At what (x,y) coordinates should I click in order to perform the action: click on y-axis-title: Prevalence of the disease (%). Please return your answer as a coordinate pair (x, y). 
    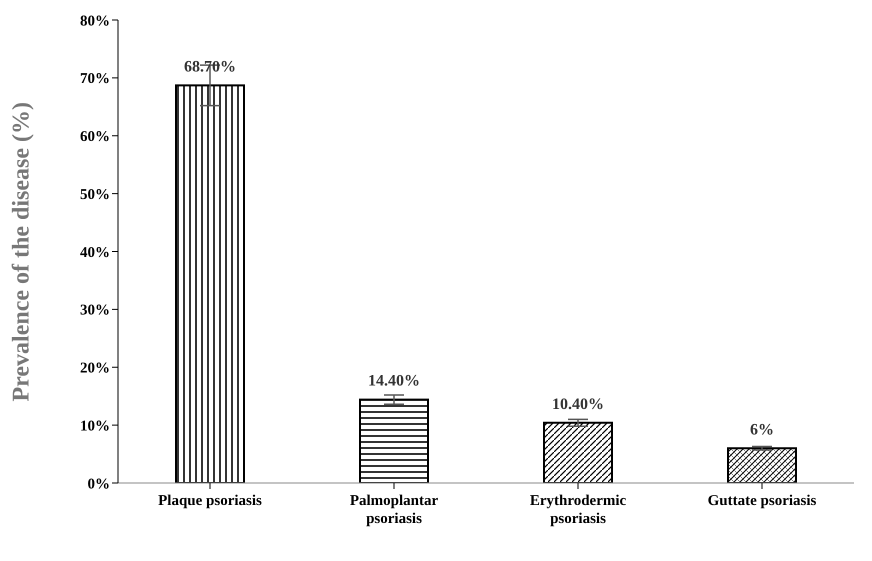
    Looking at the image, I should click on (21, 252).